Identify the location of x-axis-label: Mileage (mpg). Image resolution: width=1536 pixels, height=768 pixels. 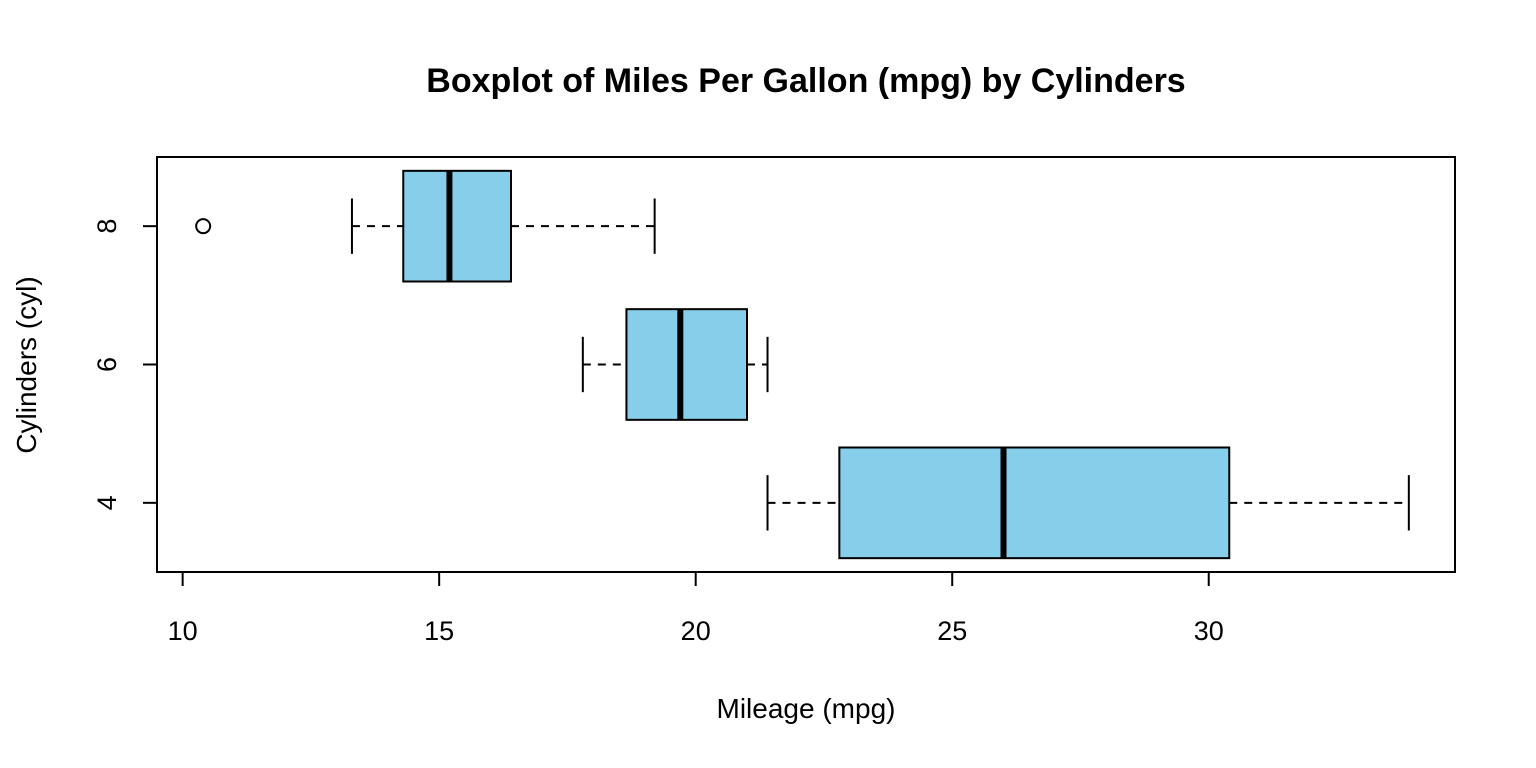
(806, 708).